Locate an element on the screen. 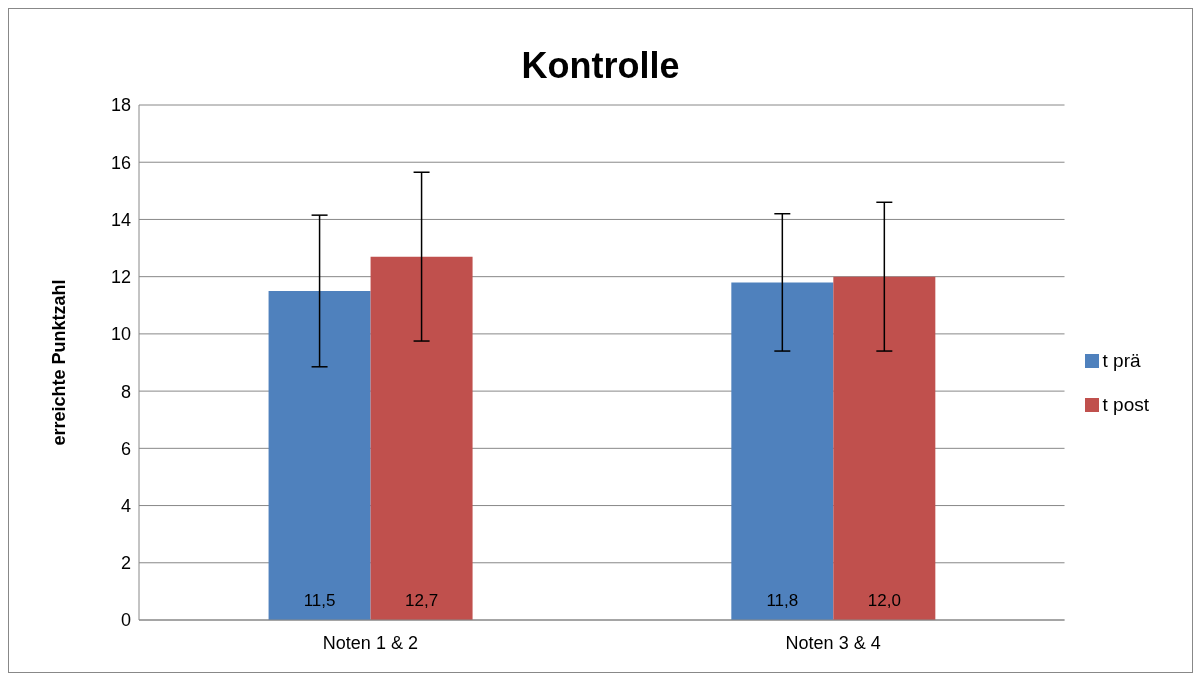 The width and height of the screenshot is (1203, 681). x-tick-label: Noten 1 & 2 is located at coordinates (370, 642).